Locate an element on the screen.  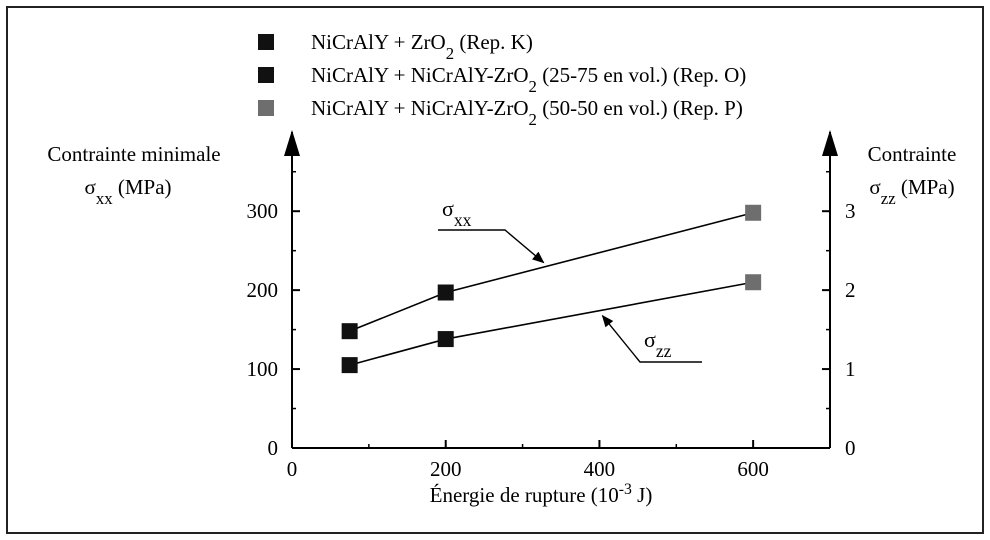
series-line-sigma-xx is located at coordinates (551, 272).